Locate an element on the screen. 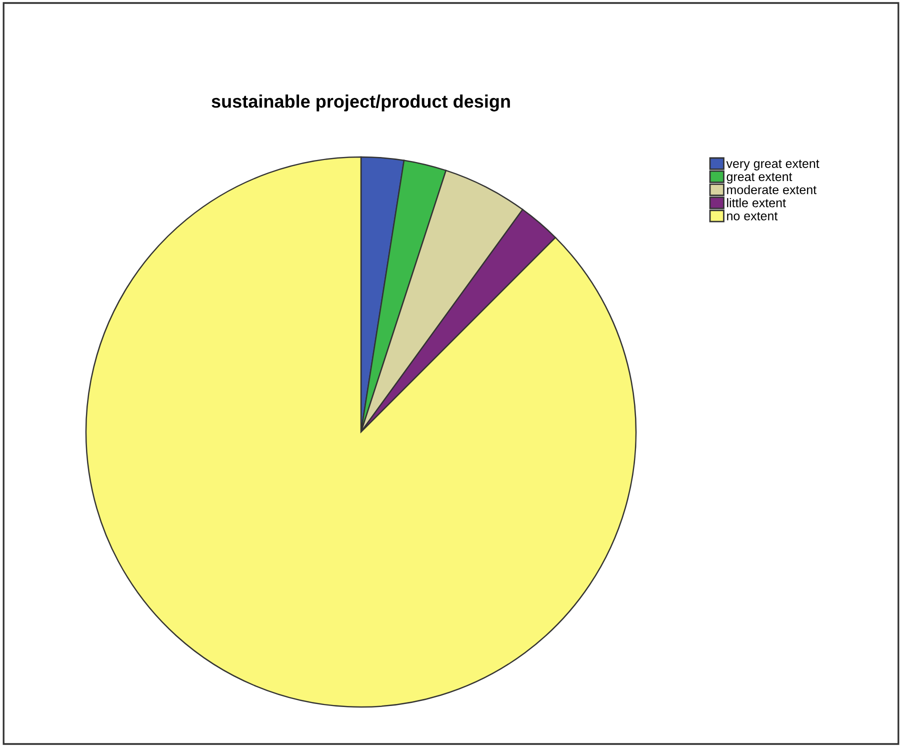  legend-label: no extent is located at coordinates (752, 216).